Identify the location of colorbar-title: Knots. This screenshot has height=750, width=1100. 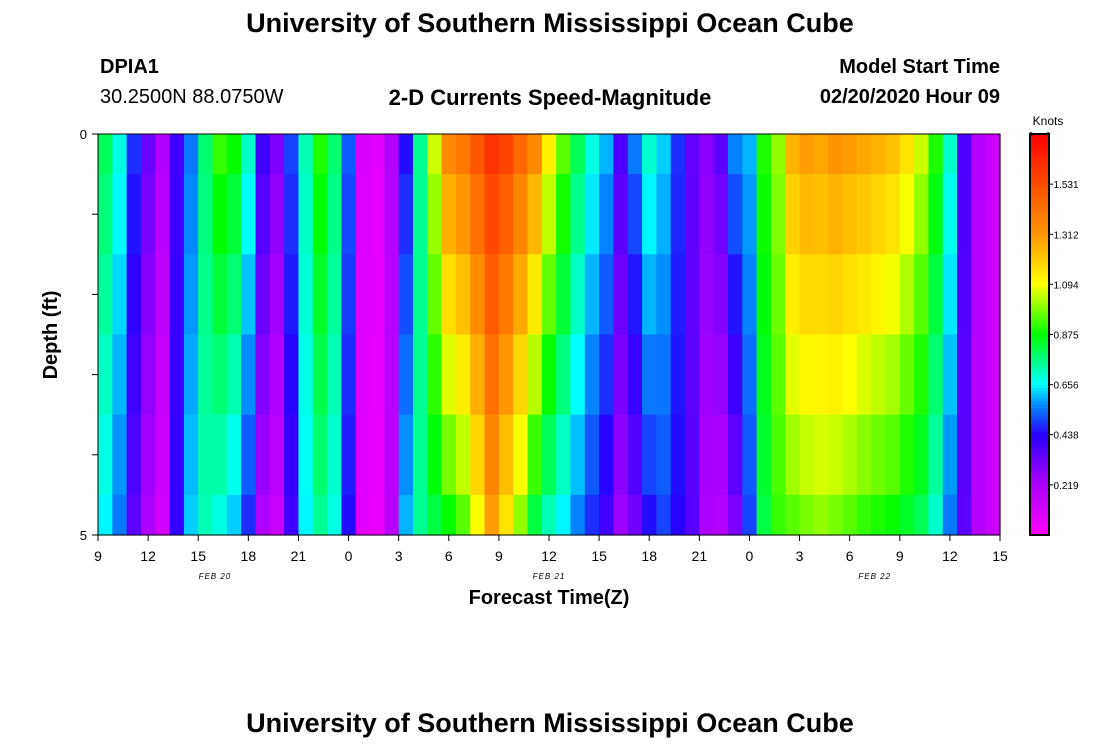
(1048, 121).